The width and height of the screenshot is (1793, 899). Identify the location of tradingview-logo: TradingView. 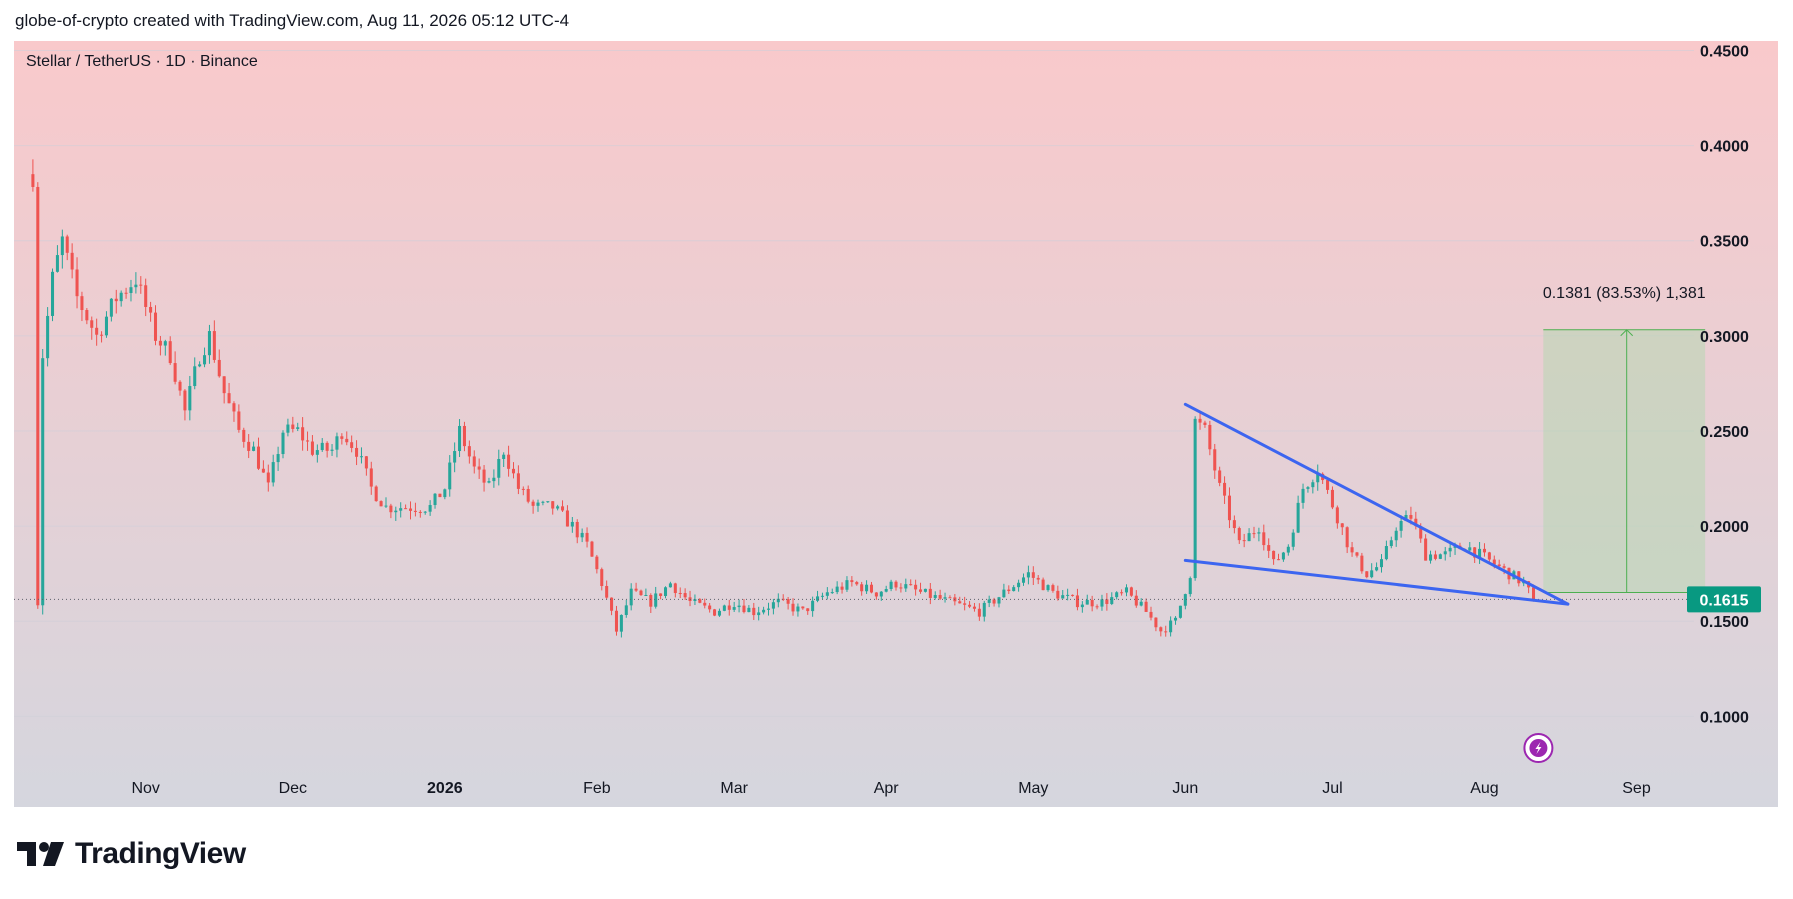
(131, 854).